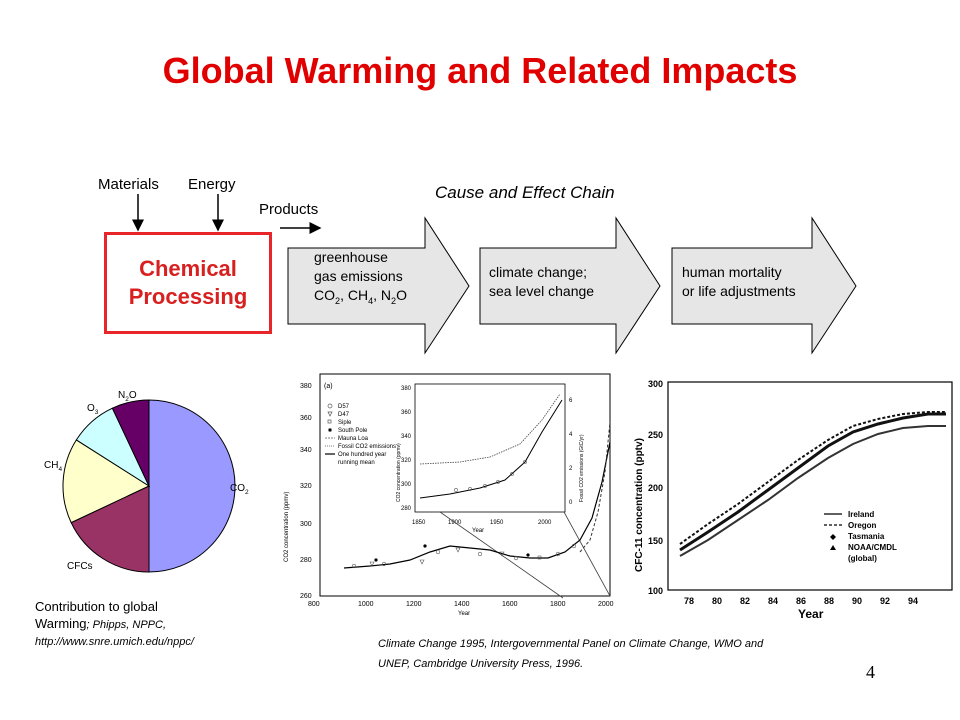 This screenshot has height=720, width=960. What do you see at coordinates (542, 291) in the screenshot?
I see `step2-line2: sea level change` at bounding box center [542, 291].